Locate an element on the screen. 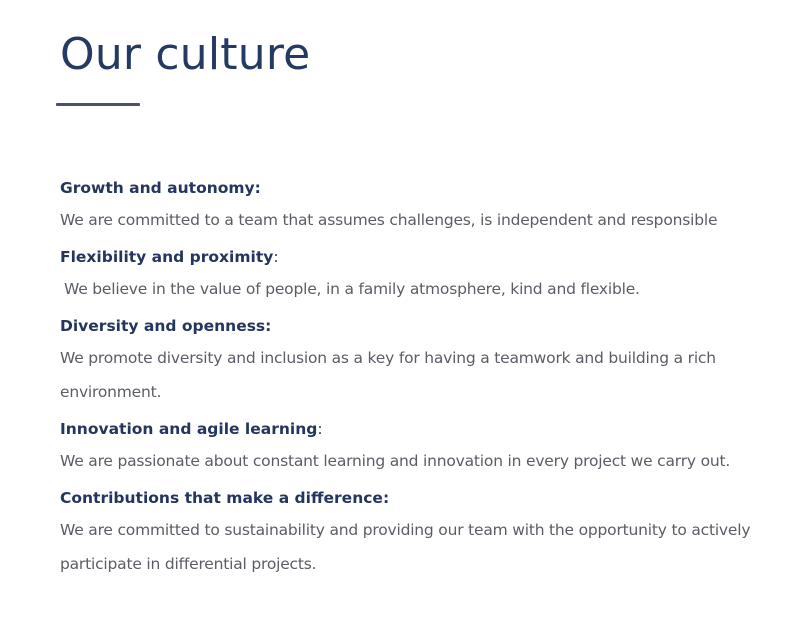 Image resolution: width=794 pixels, height=640 pixels. section-heading-text: Innovation and agile learning is located at coordinates (189, 429).